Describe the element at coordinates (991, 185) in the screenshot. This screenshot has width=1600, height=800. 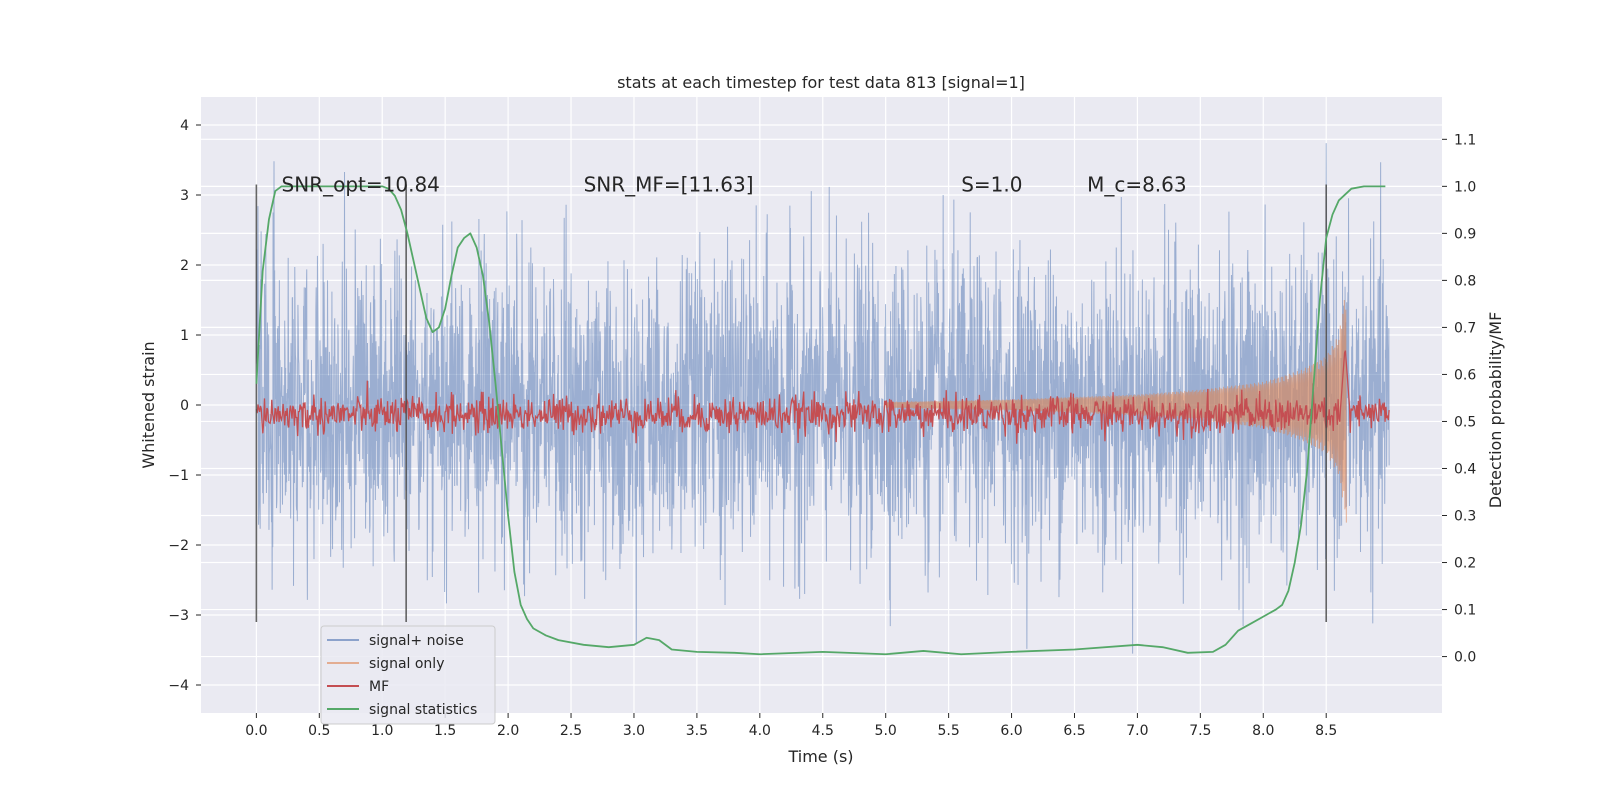
I see `annotation-2: S=1.0` at that location.